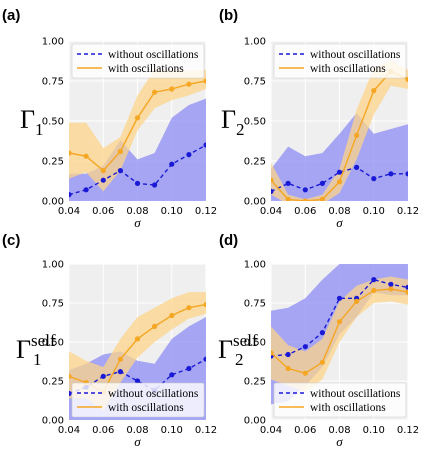  What do you see at coordinates (36, 350) in the screenshot?
I see `y-axis-label: Γself 1` at bounding box center [36, 350].